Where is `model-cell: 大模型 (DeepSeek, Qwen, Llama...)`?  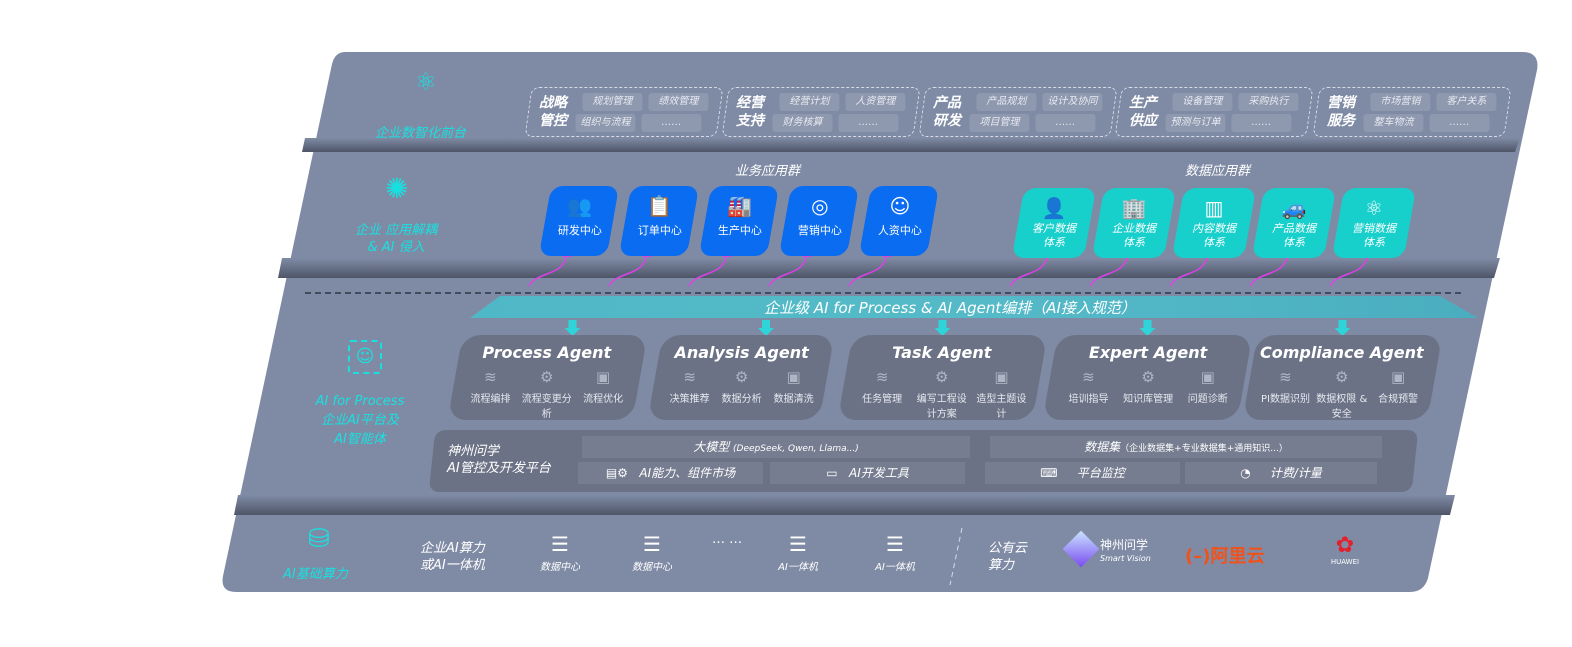 model-cell: 大模型 (DeepSeek, Qwen, Llama...) is located at coordinates (776, 447).